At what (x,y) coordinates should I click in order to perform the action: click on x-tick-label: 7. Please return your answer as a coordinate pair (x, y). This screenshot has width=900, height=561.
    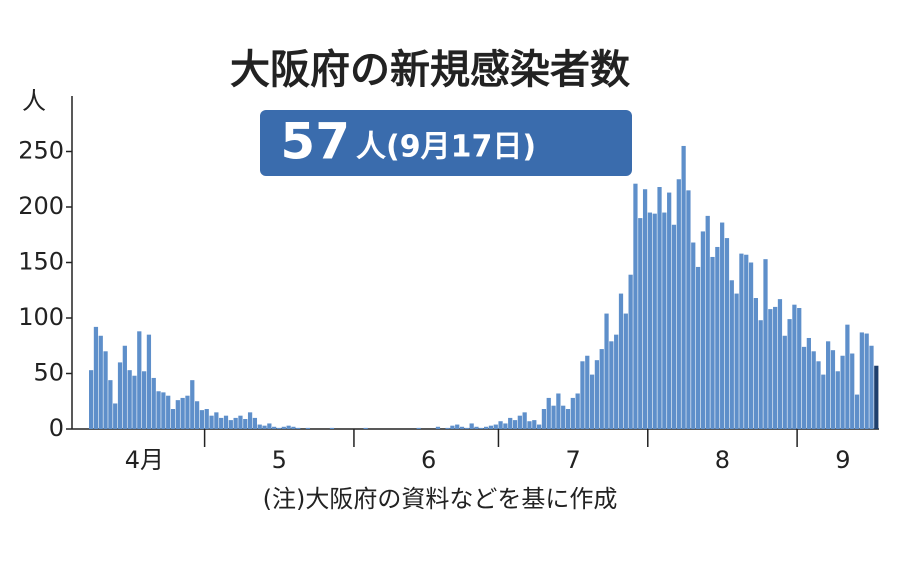
    Looking at the image, I should click on (572, 460).